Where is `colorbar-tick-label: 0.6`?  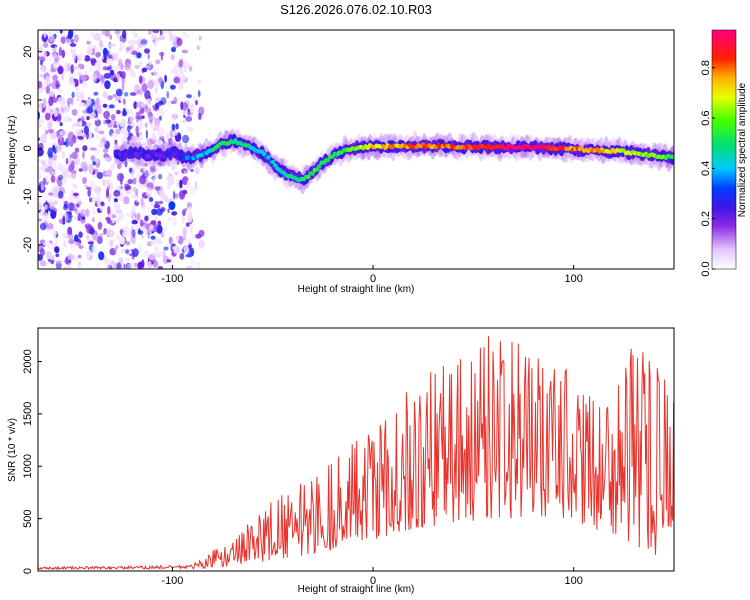
colorbar-tick-label: 0.6 is located at coordinates (706, 117).